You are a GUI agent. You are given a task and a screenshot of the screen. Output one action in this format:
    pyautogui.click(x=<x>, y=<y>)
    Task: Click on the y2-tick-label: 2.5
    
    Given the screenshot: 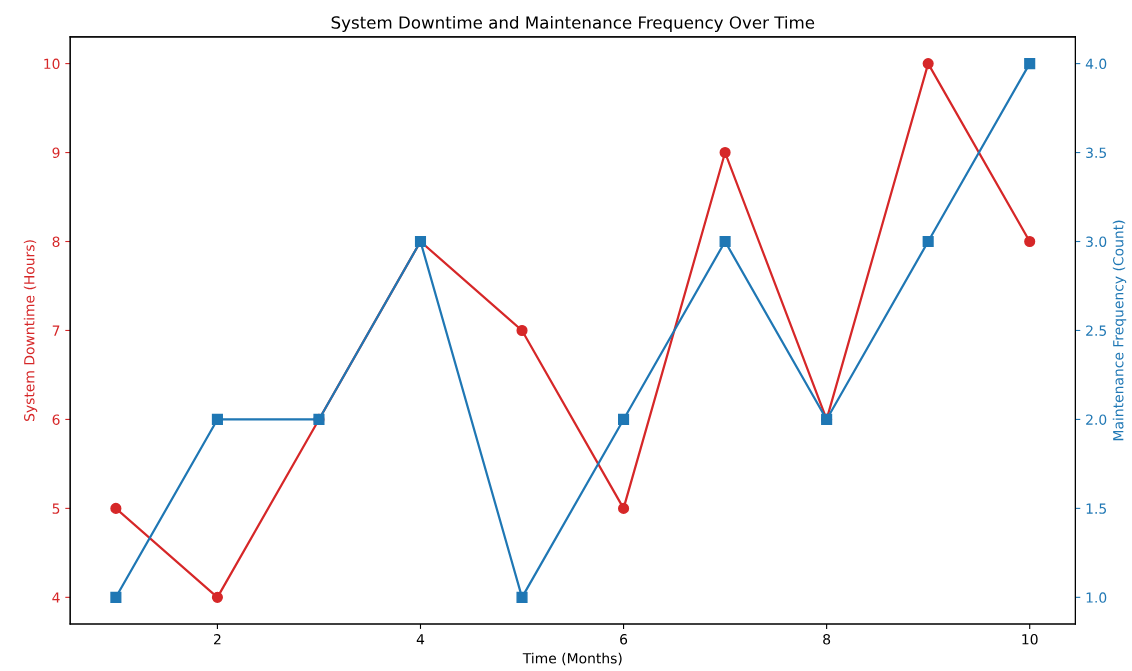 What is the action you would take?
    pyautogui.click(x=1096, y=330)
    